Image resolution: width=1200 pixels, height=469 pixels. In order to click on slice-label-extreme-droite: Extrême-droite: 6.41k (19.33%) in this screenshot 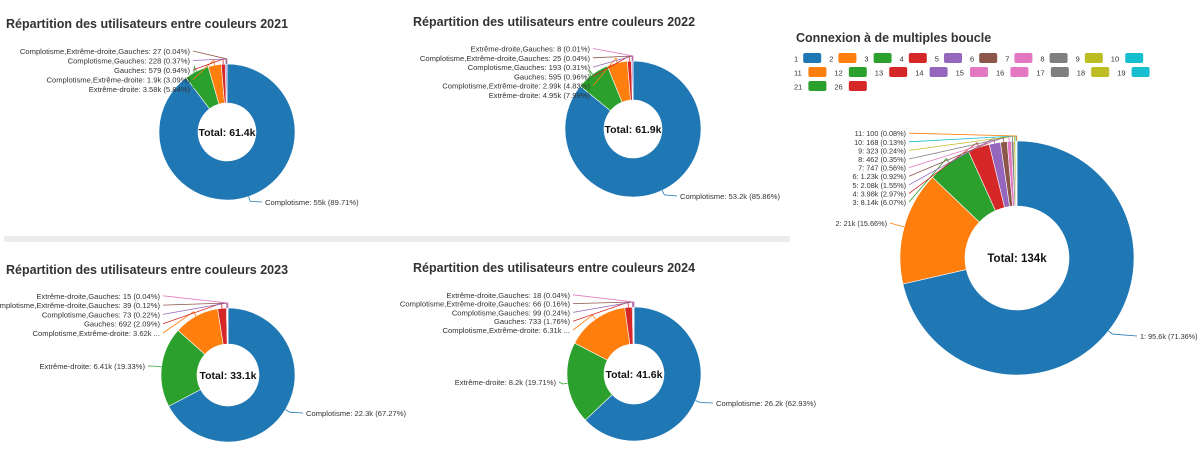, I will do `click(92, 366)`.